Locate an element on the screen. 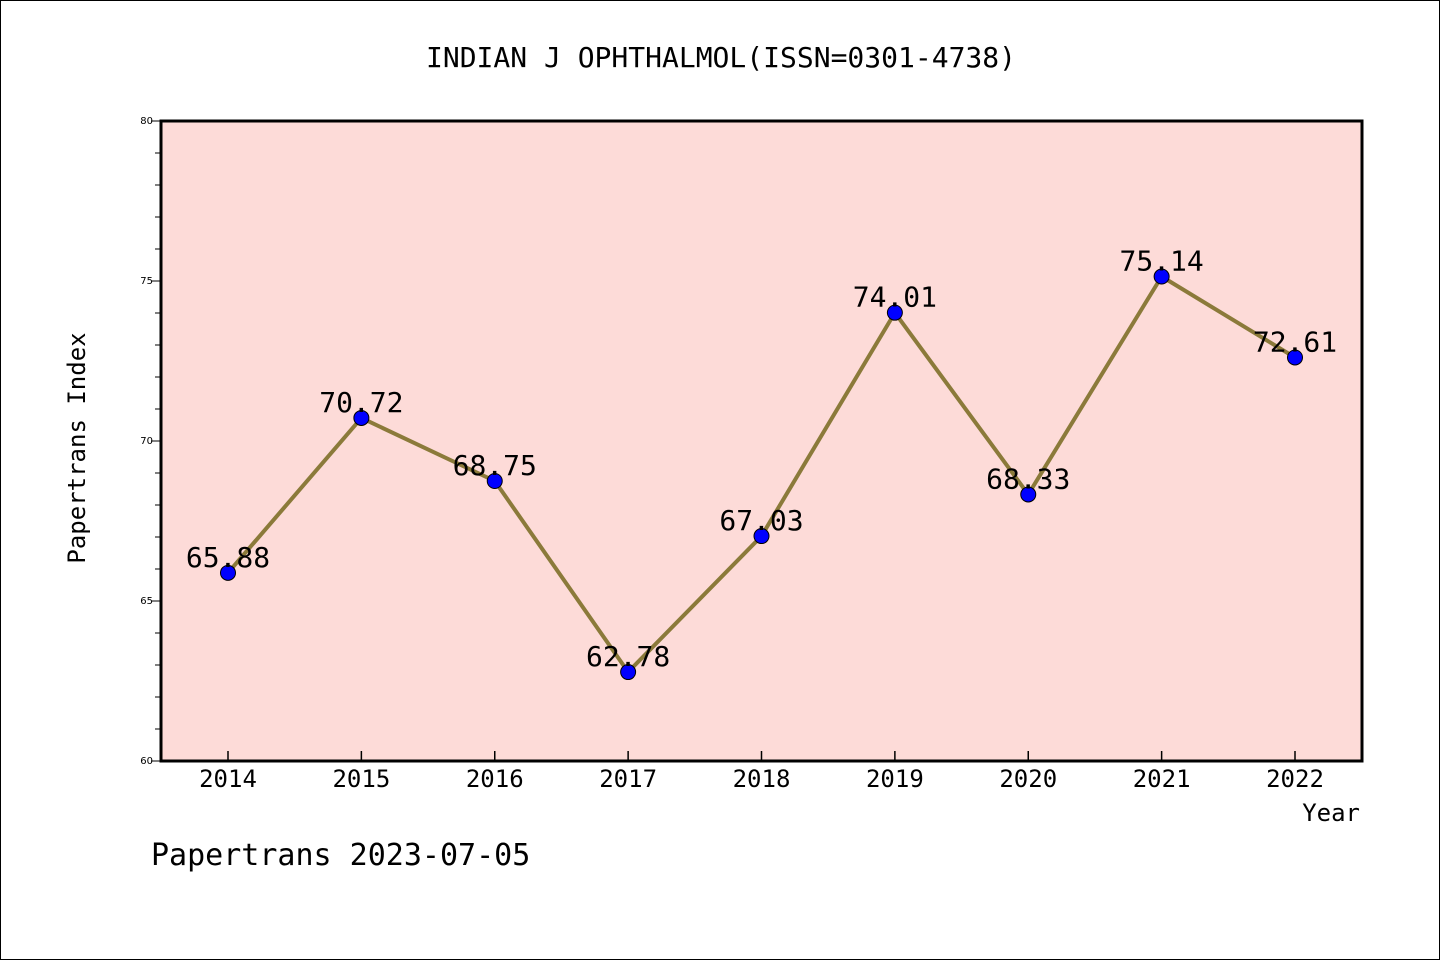 This screenshot has width=1440, height=961. data-label: 62.78 is located at coordinates (628, 656).